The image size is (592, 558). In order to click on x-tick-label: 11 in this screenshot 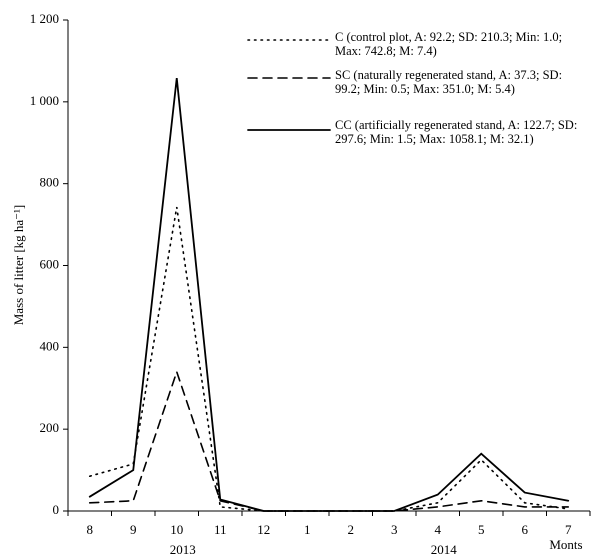, I will do `click(220, 529)`.